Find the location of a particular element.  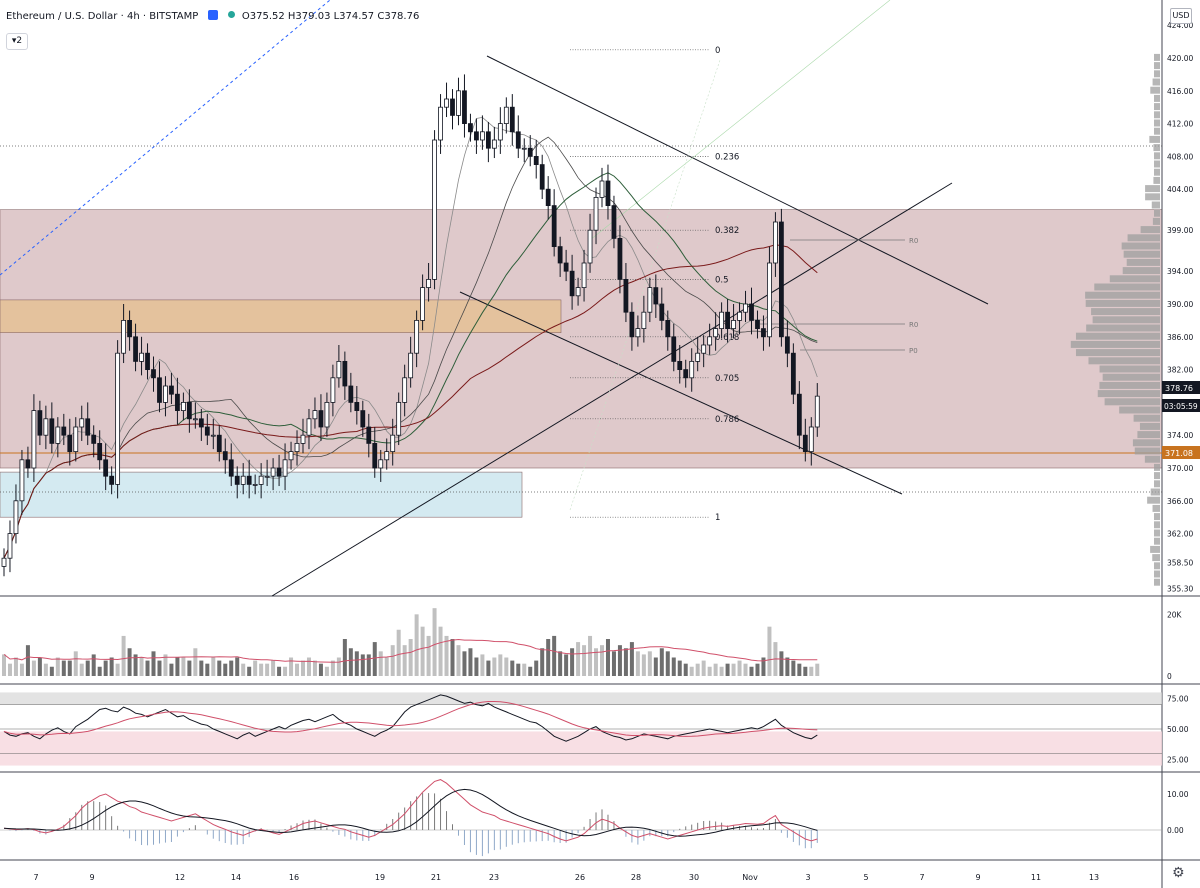

time-tick-label: 14 is located at coordinates (236, 877).